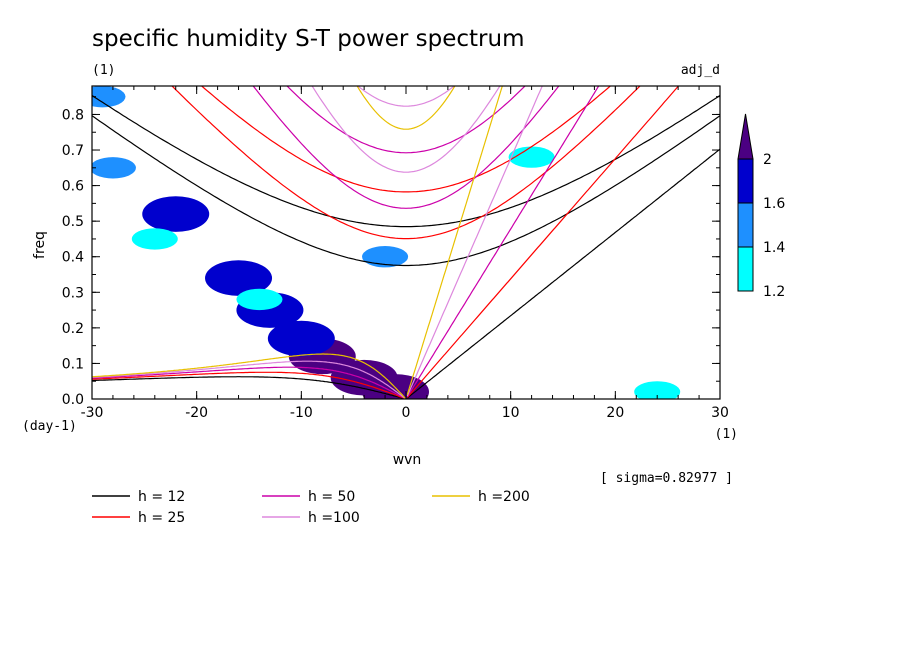  What do you see at coordinates (331, 497) in the screenshot?
I see `legend-label: h = 50` at bounding box center [331, 497].